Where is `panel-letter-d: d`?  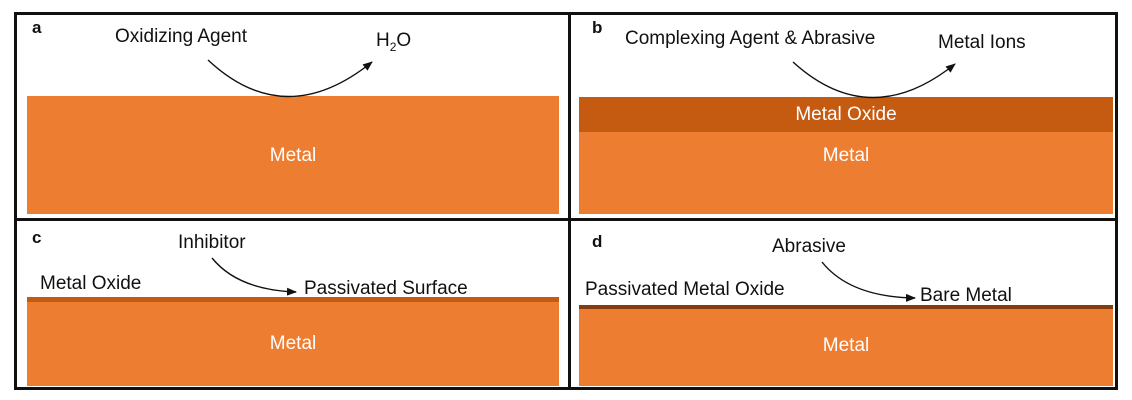
panel-letter-d: d is located at coordinates (597, 241).